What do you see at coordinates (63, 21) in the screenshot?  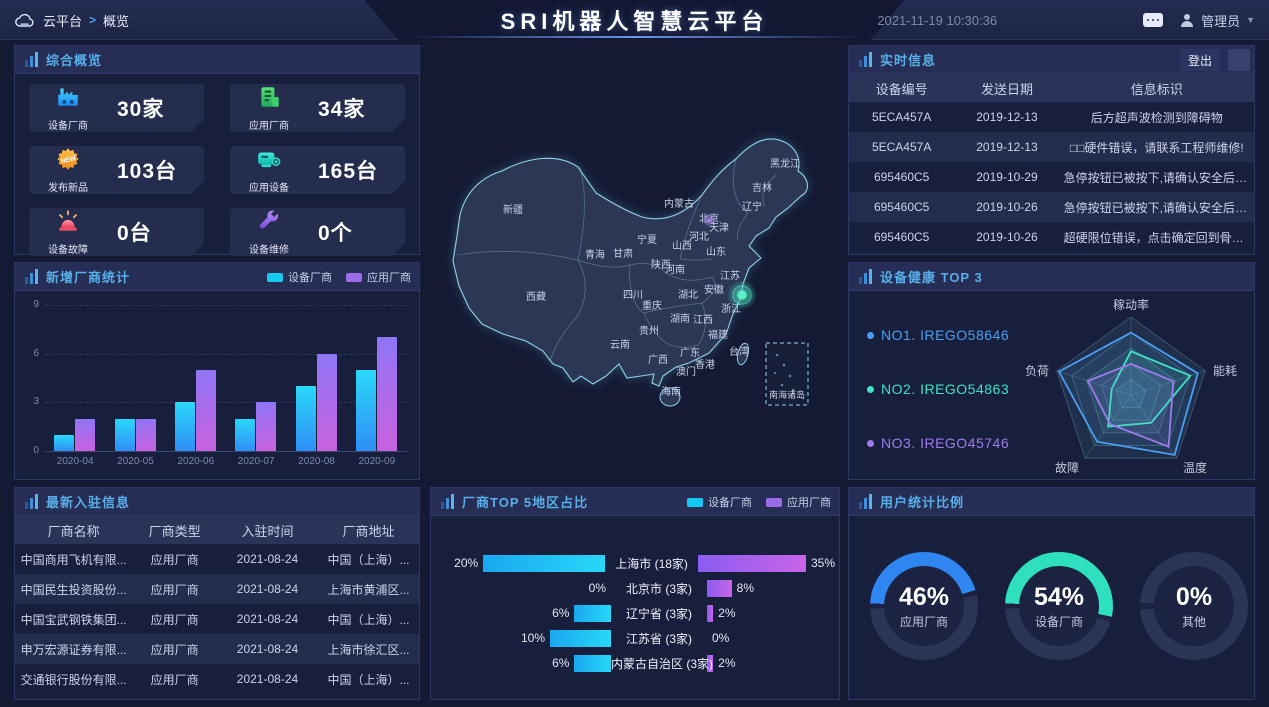 I see `breadcrumb-root: 云平台` at bounding box center [63, 21].